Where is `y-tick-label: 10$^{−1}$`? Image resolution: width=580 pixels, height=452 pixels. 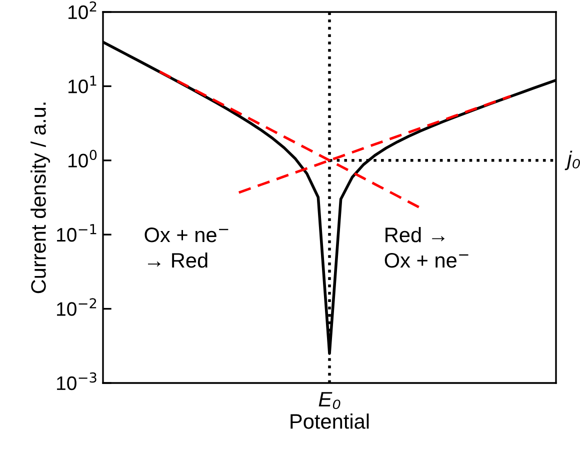 y-tick-label: 10$^{−1}$ is located at coordinates (76, 233).